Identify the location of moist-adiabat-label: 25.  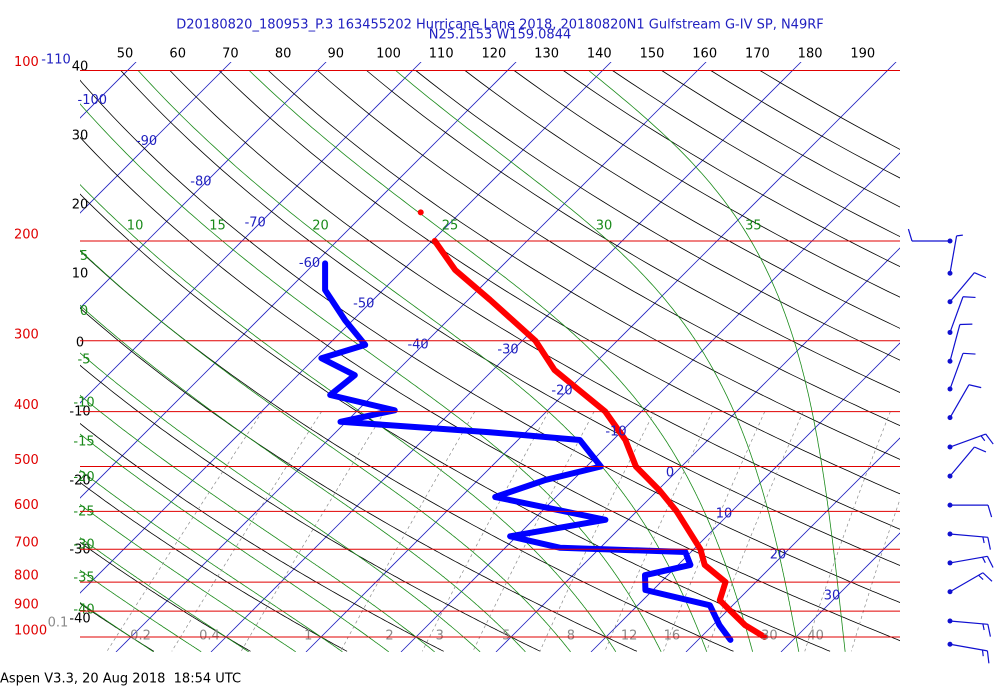
(450, 226).